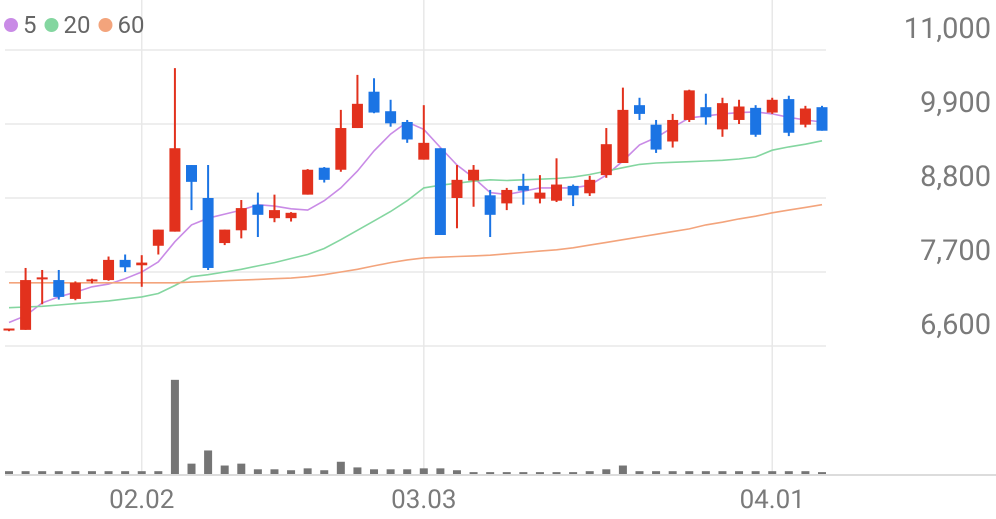  Describe the element at coordinates (423, 500) in the screenshot. I see `x-tick-label: 03.03` at that location.